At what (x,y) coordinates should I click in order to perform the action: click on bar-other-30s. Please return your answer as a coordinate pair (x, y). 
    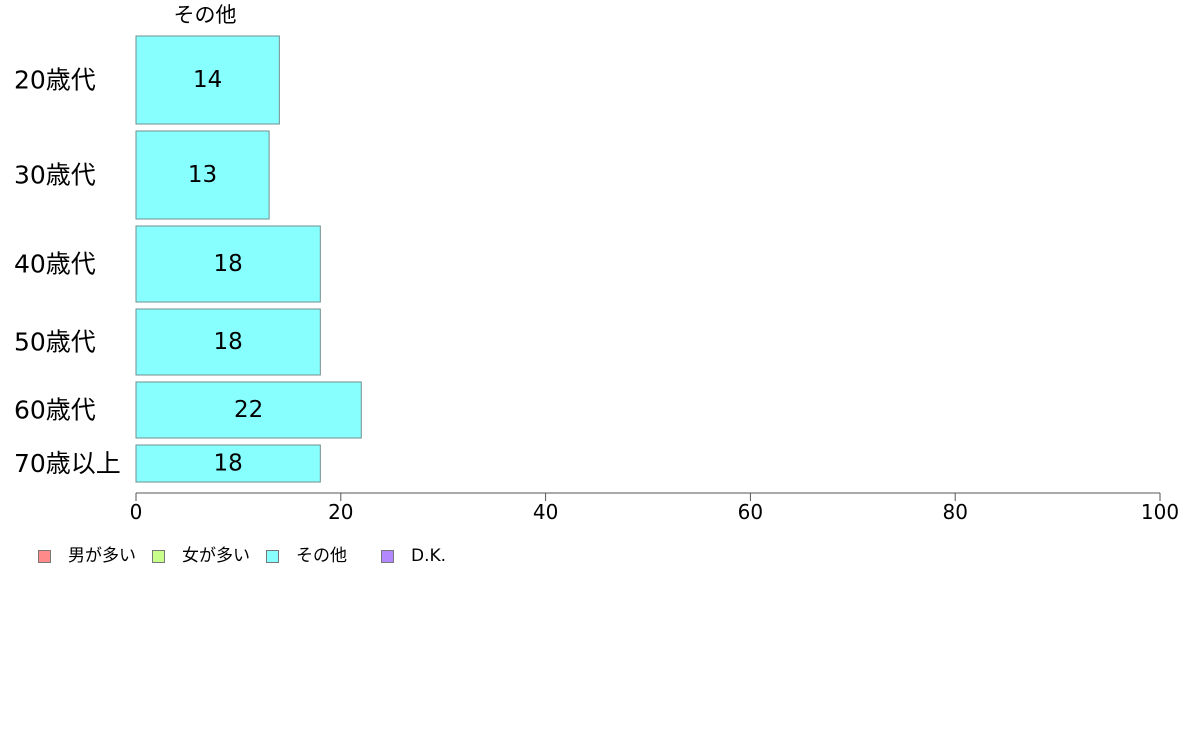
    Looking at the image, I should click on (202, 175).